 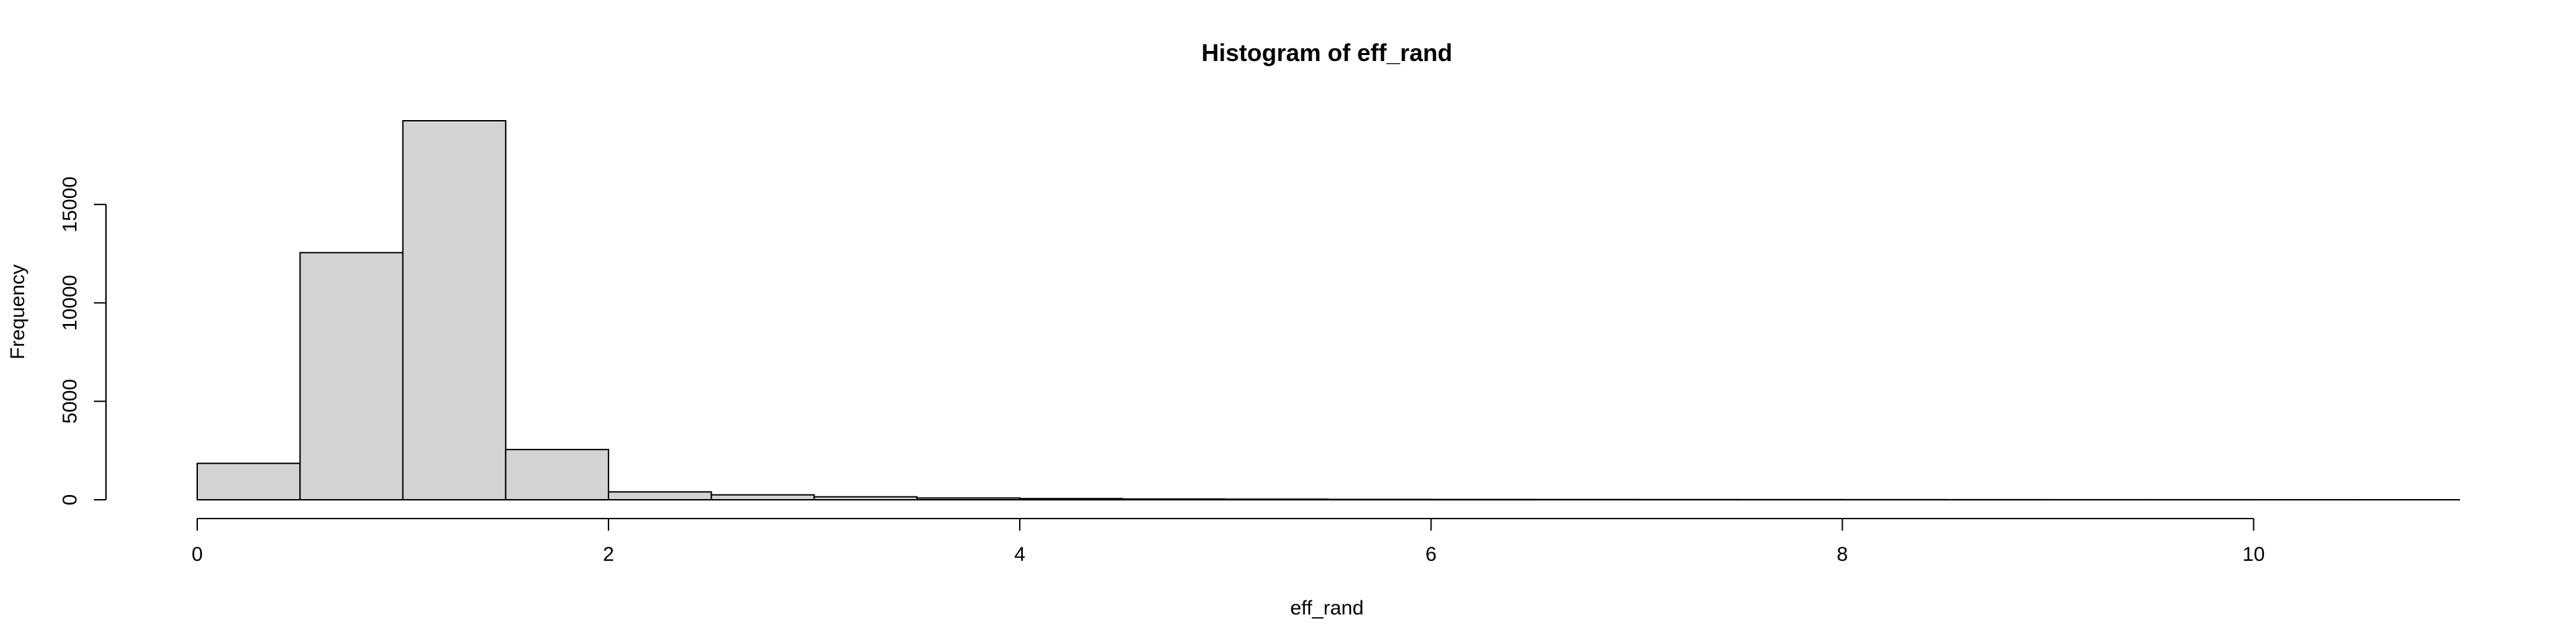 I want to click on x-tick-label: 10, so click(x=2254, y=554).